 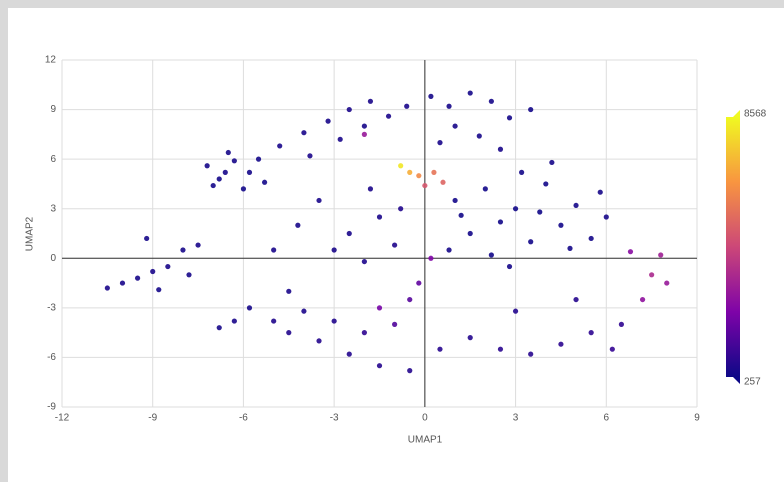 I want to click on y-tick-label: 6, so click(x=53, y=159).